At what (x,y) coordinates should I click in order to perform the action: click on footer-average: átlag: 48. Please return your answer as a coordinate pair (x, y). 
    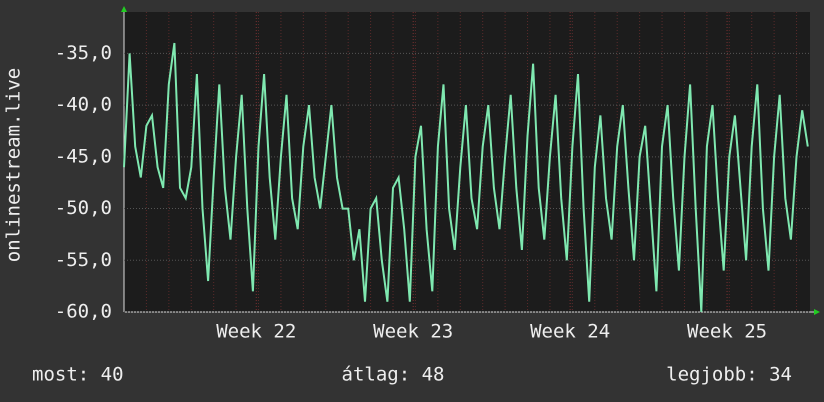
    Looking at the image, I should click on (393, 375).